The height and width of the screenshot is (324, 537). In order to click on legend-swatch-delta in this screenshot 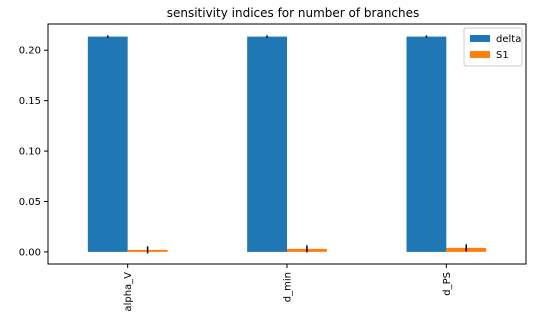, I will do `click(480, 38)`.